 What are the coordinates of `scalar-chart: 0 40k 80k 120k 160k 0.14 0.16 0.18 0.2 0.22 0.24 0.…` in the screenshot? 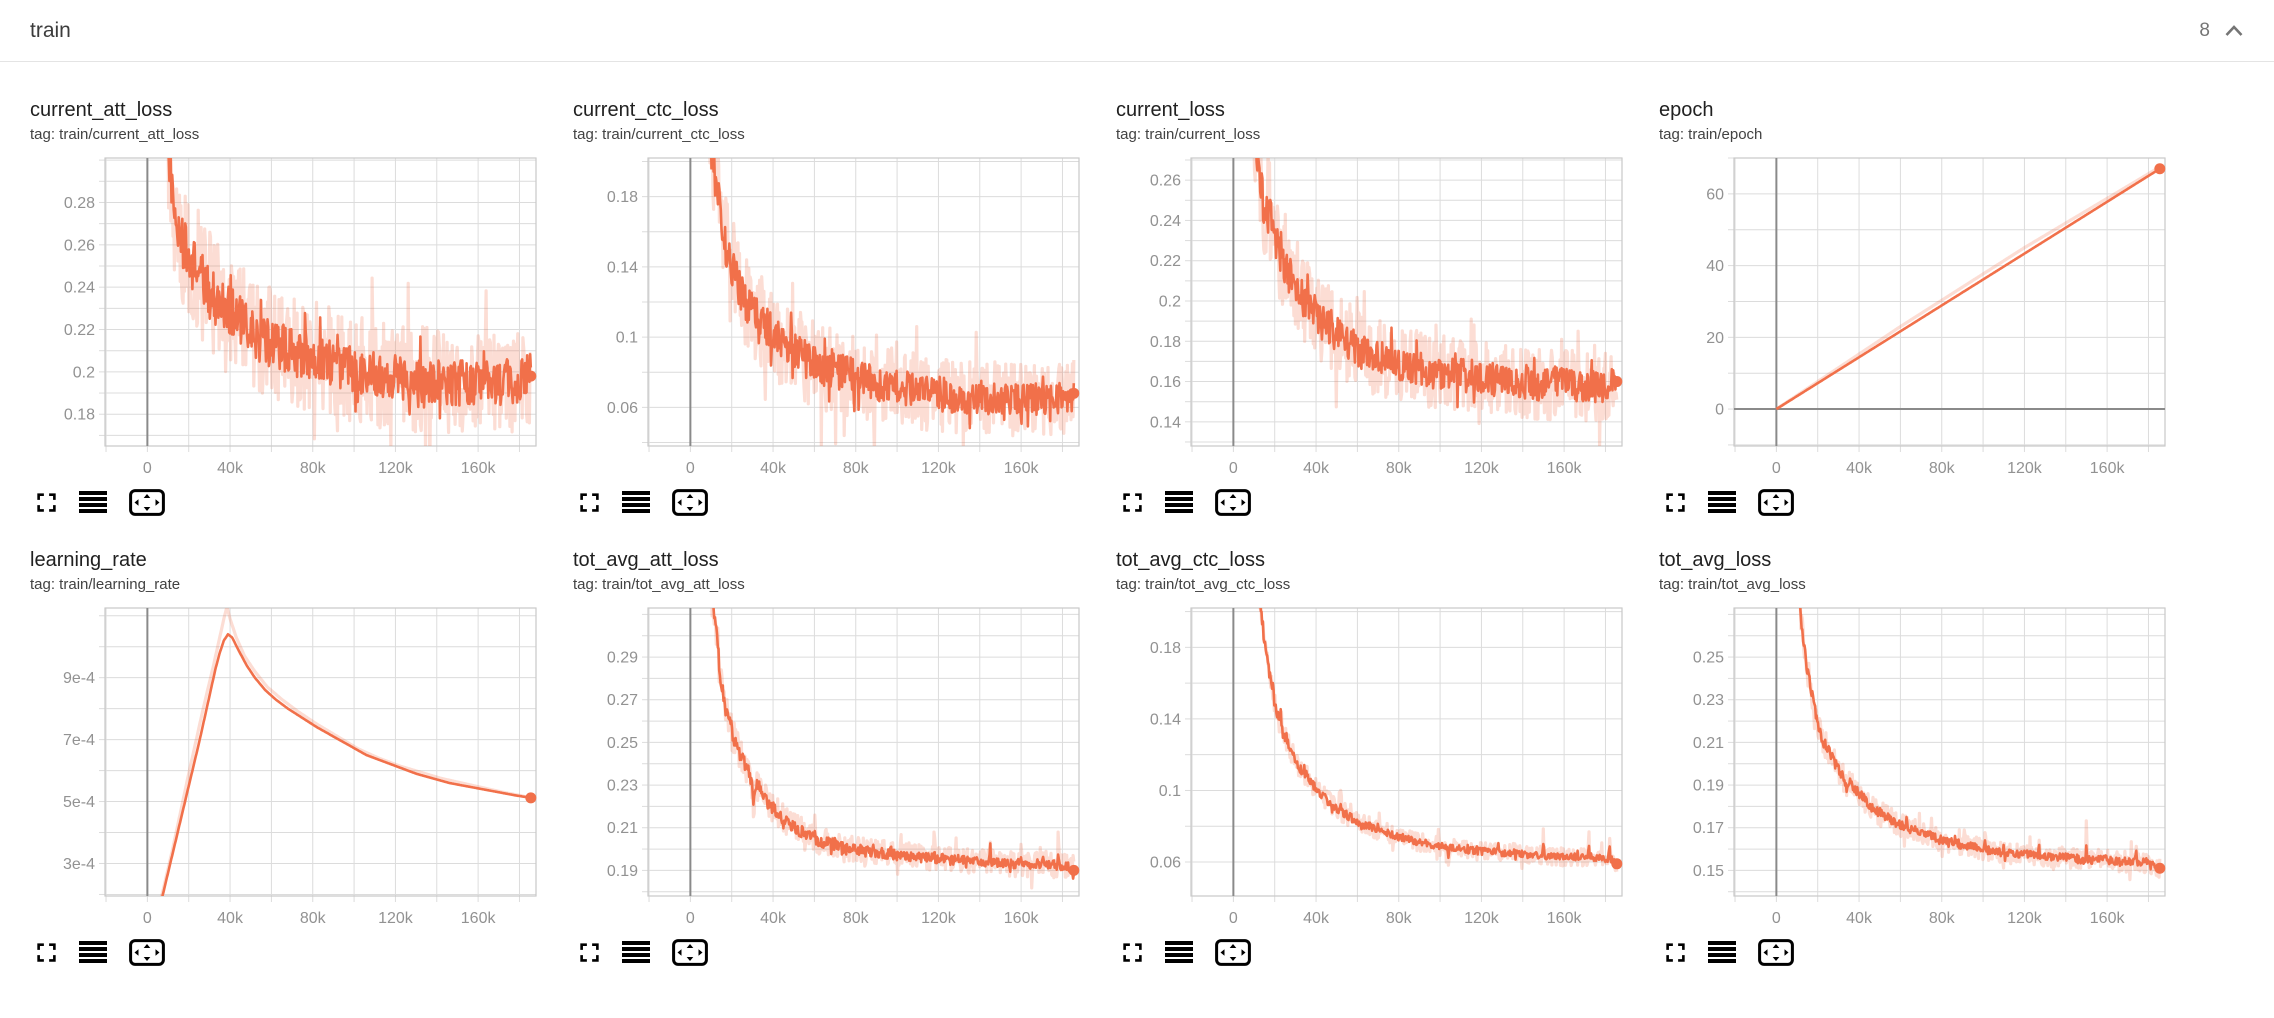 It's located at (1381, 316).